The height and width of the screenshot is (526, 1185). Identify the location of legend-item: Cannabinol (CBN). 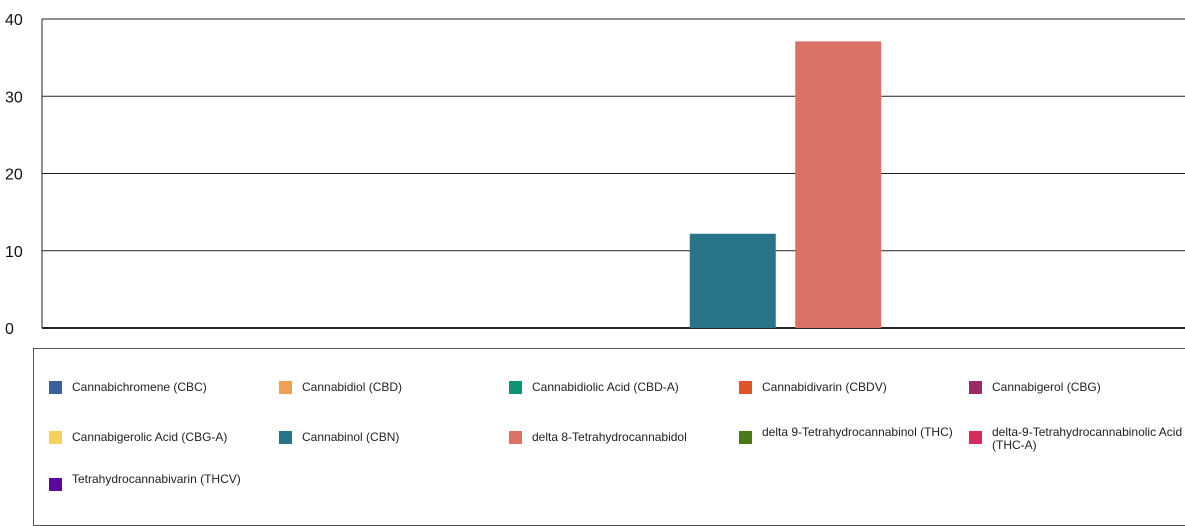
(388, 435).